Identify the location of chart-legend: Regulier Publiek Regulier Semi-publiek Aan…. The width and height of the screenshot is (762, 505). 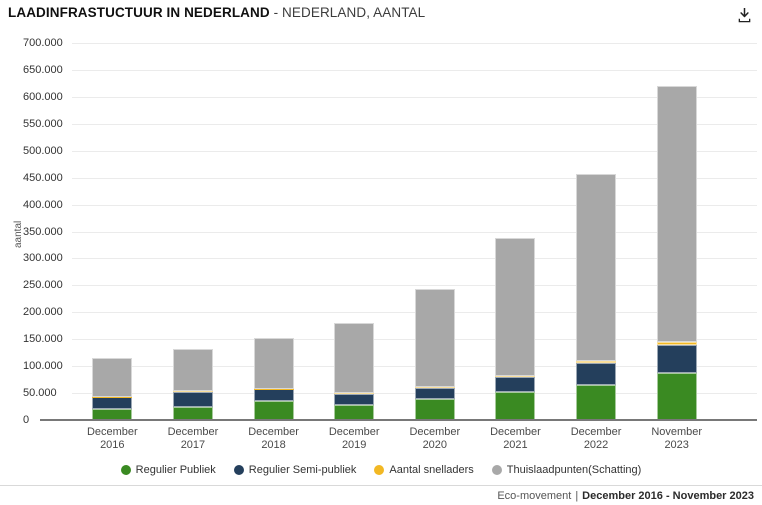
(381, 470).